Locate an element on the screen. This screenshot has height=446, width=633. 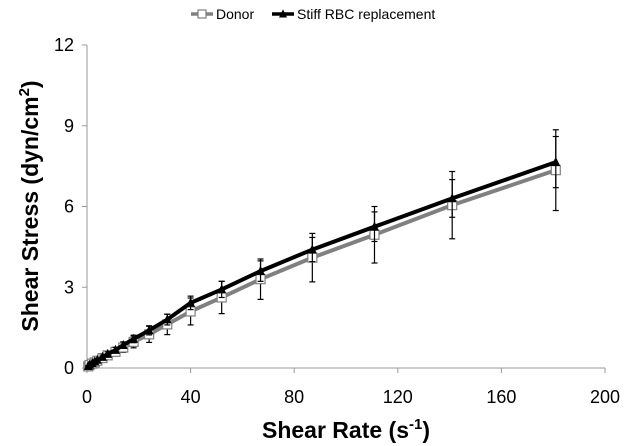
x-tick-label: 120 is located at coordinates (398, 397).